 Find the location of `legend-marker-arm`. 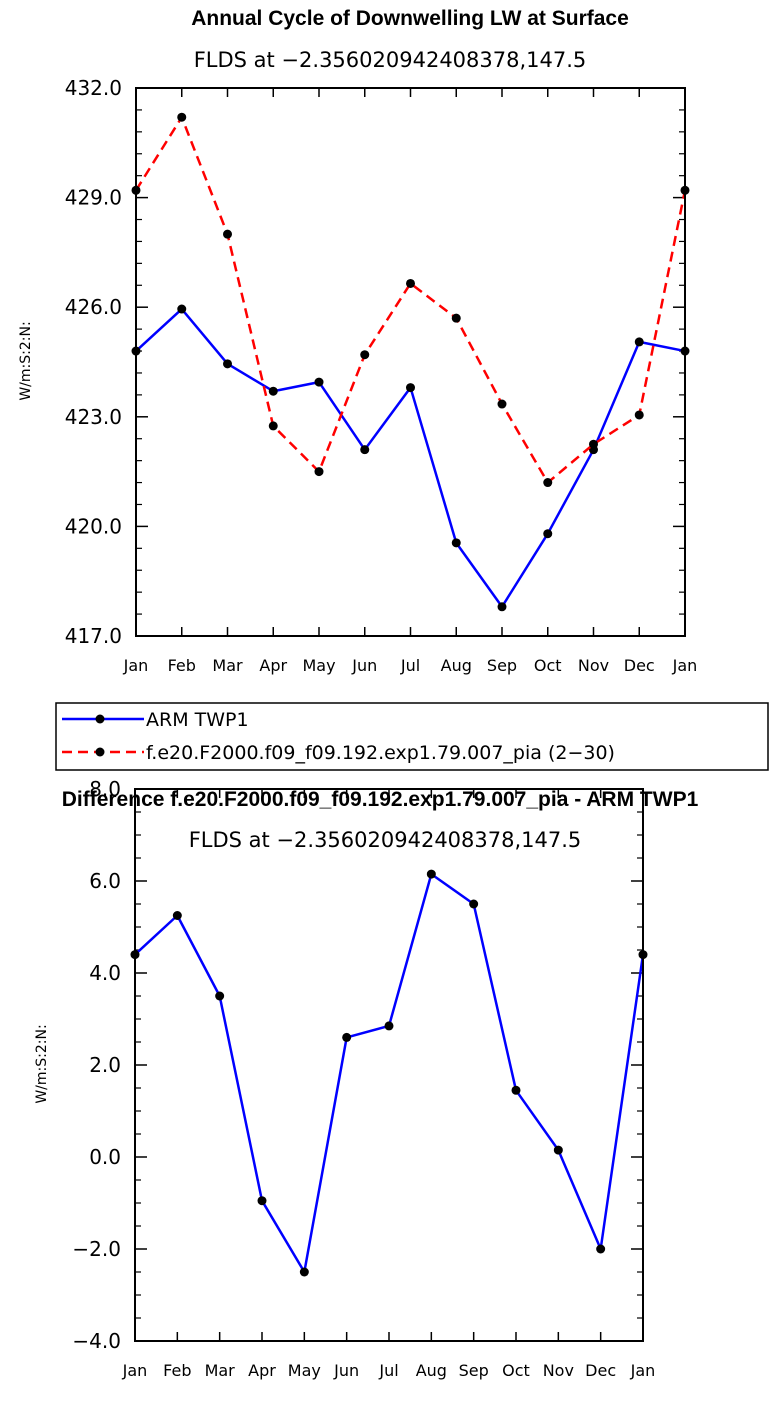

legend-marker-arm is located at coordinates (100, 719).